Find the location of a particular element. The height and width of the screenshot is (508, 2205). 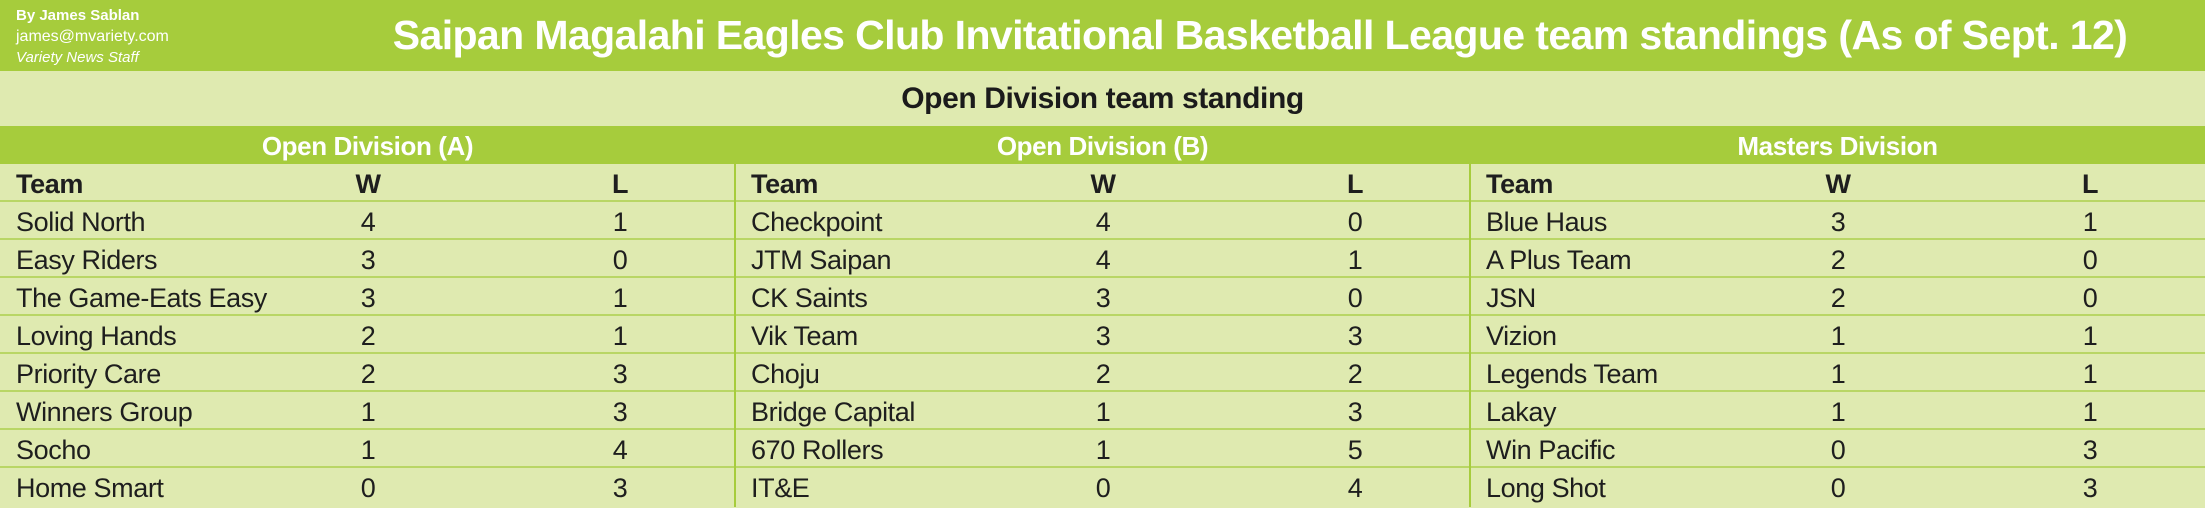

team-name: Long Shot is located at coordinates (1546, 488).